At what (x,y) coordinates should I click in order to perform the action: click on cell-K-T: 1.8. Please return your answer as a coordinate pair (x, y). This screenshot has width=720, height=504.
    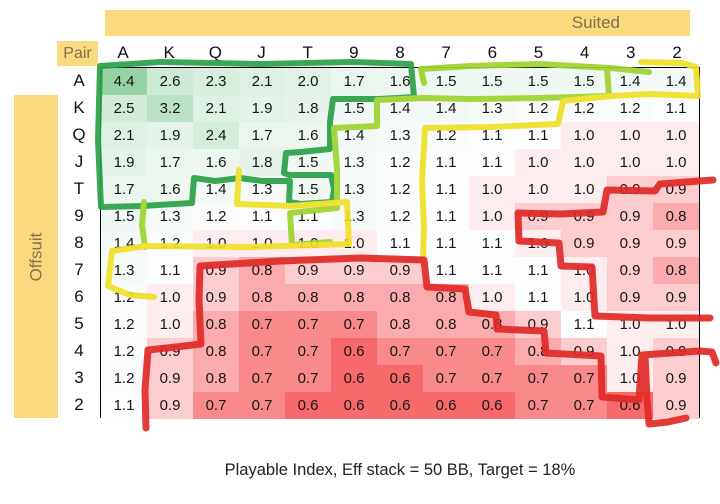
    Looking at the image, I should click on (308, 108).